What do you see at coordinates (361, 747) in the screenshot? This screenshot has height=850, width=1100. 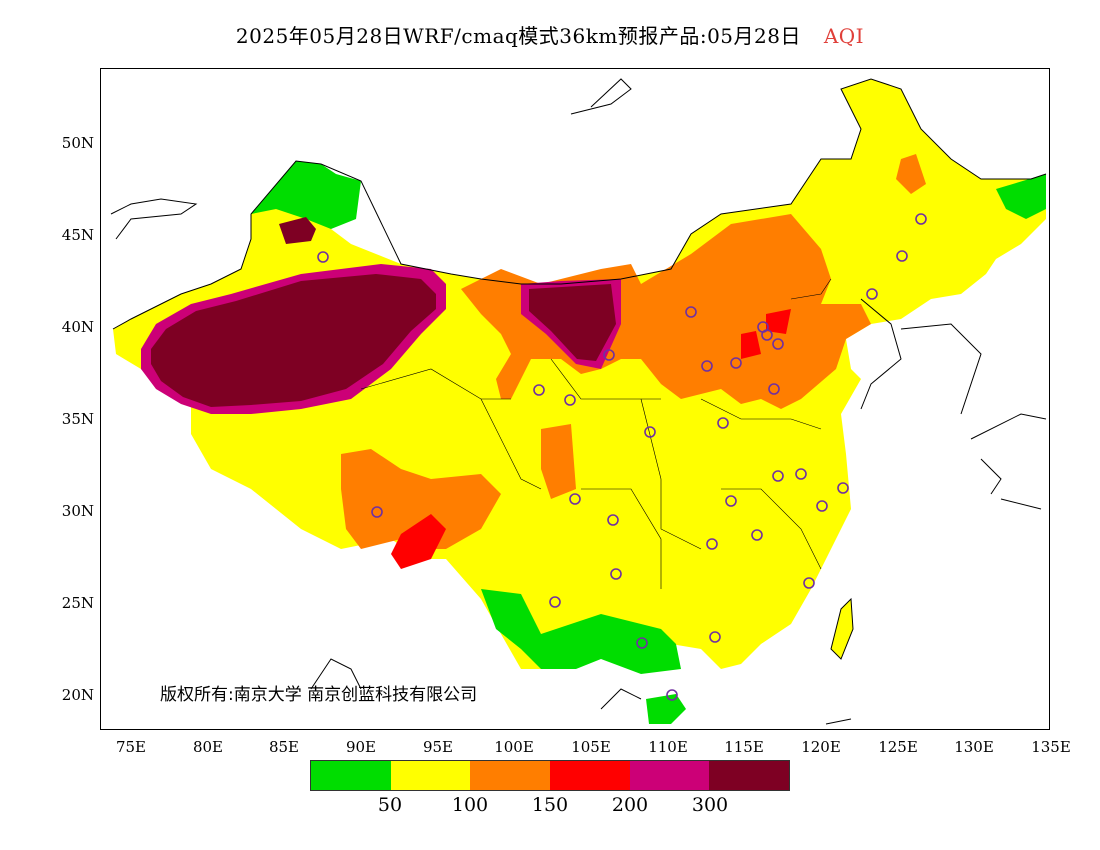 I see `lon-label-90e: 90E` at bounding box center [361, 747].